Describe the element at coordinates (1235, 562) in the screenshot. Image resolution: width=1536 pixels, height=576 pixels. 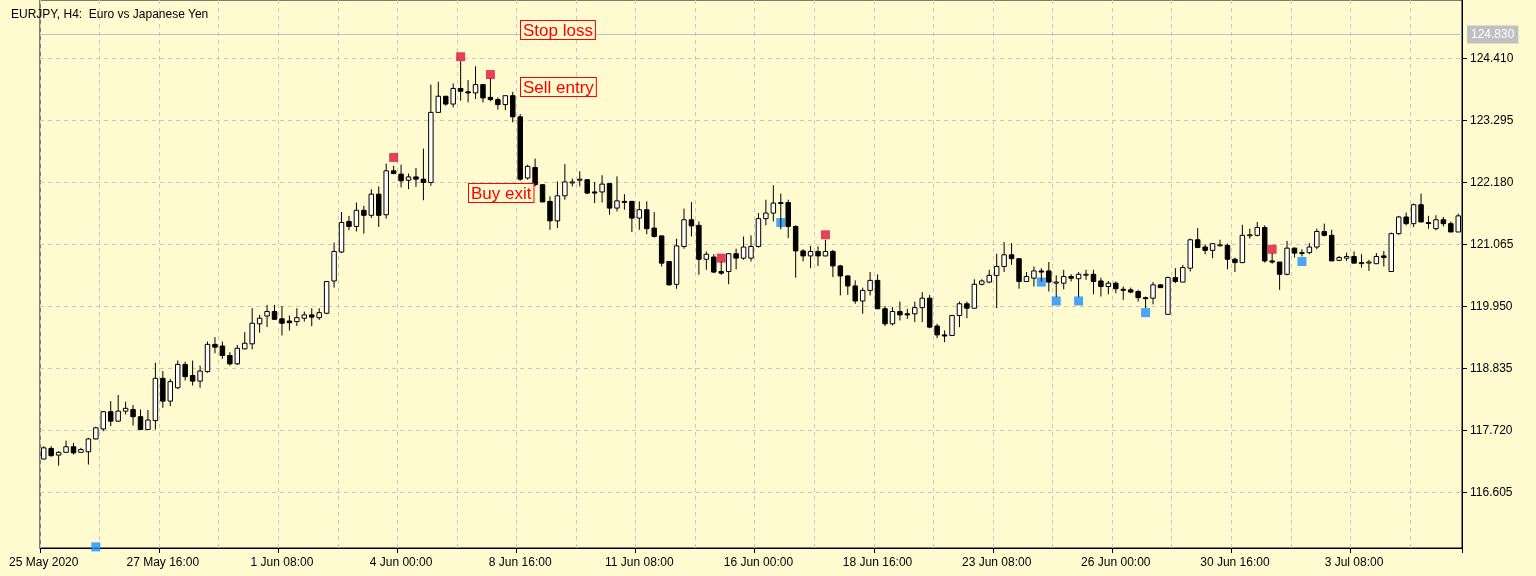
I see `x-tick-label: 30 Jun 16:00` at that location.